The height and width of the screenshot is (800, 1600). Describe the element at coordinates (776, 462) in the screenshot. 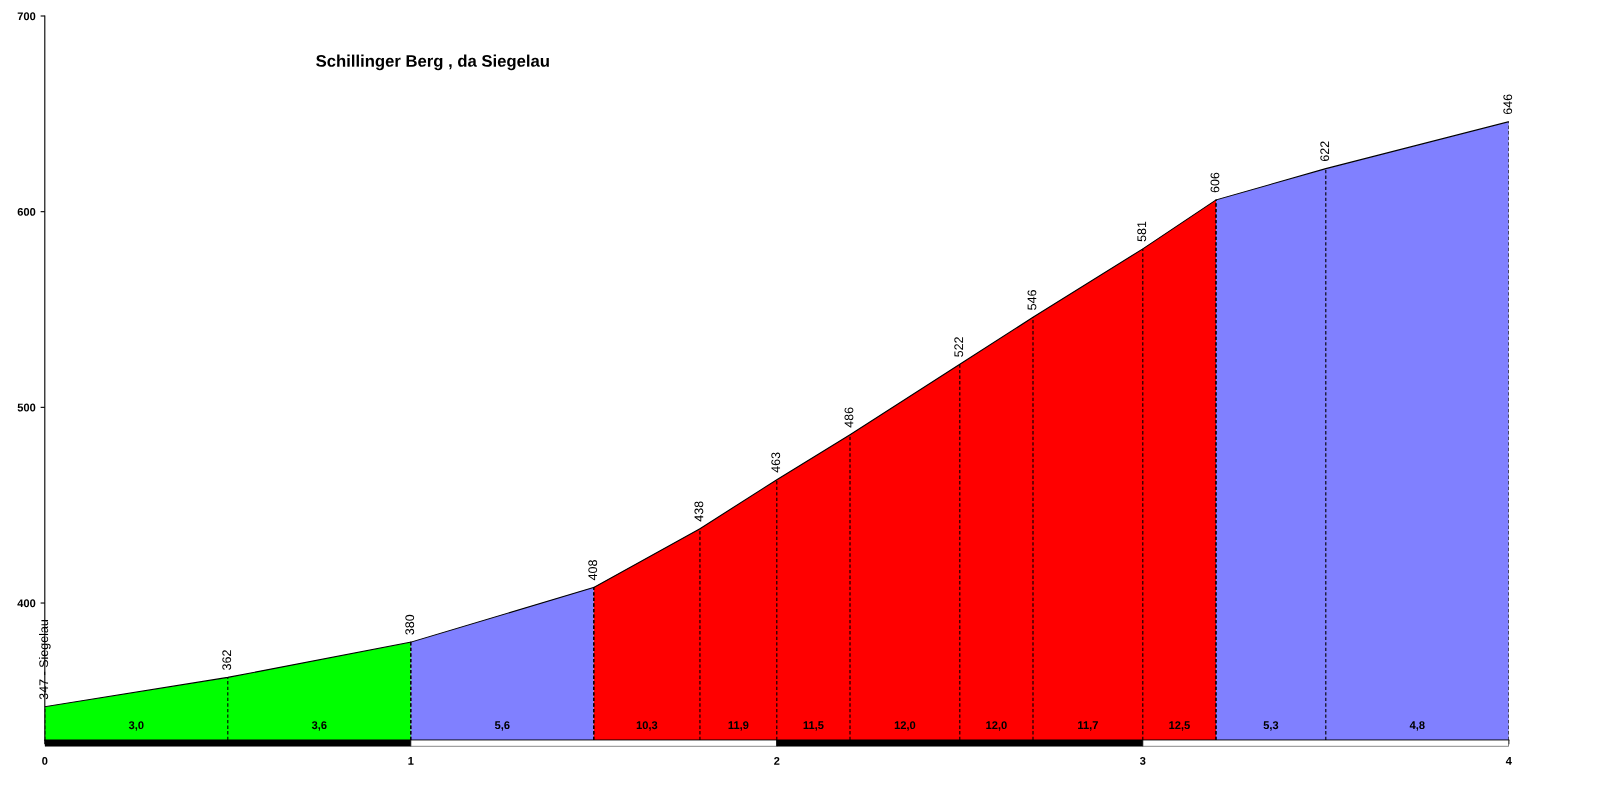

I see `data-label: 463` at that location.